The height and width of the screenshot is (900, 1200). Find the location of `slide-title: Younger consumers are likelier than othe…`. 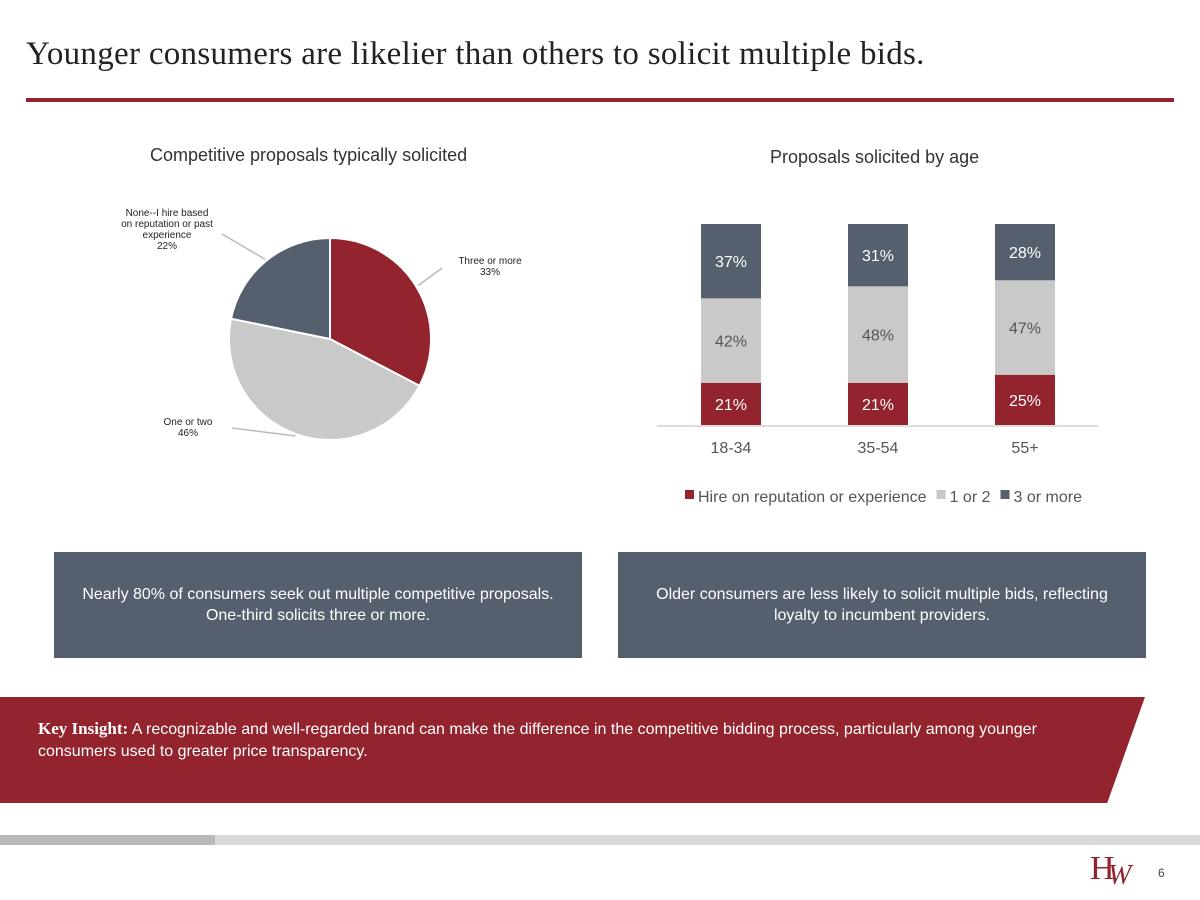

slide-title: Younger consumers are likelier than othe… is located at coordinates (475, 54).